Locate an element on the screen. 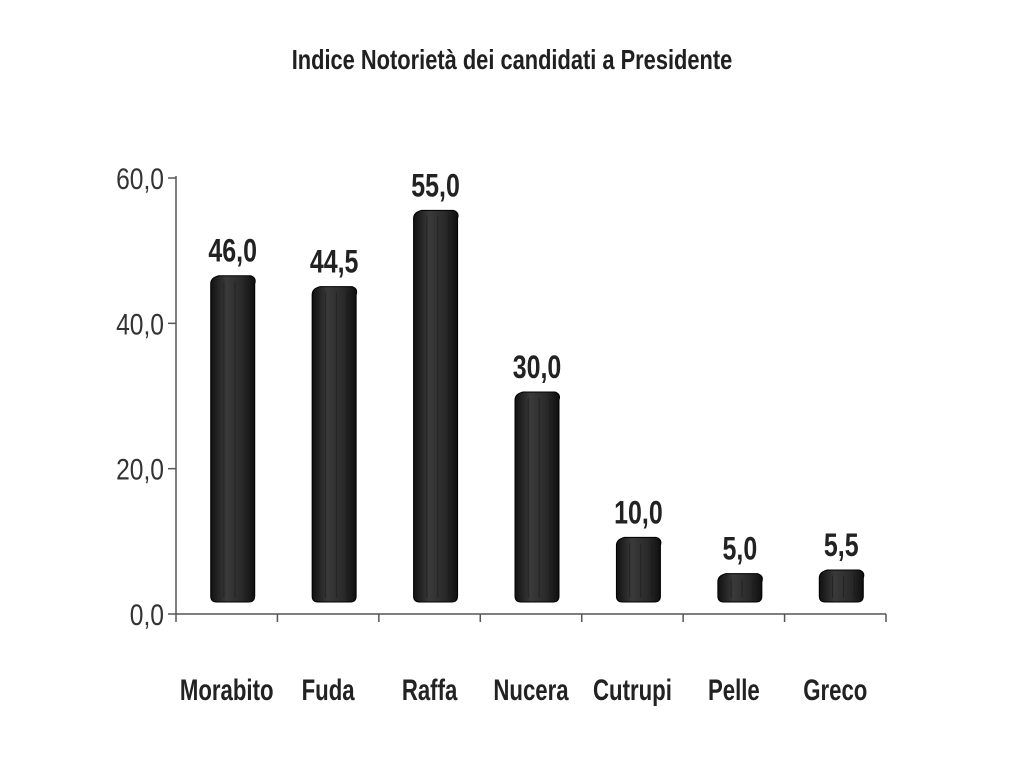 Image resolution: width=1024 pixels, height=768 pixels. x-tick-label: Cutrupi is located at coordinates (632, 690).